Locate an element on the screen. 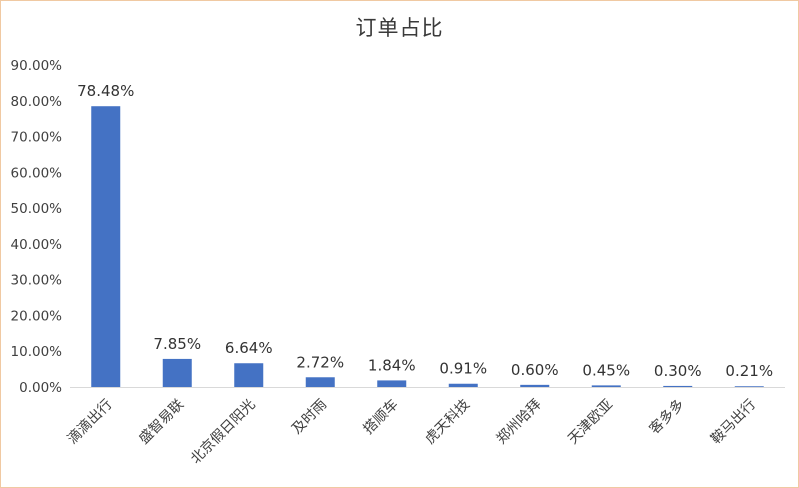 The height and width of the screenshot is (488, 799). chart-title: 订单占比 is located at coordinates (399, 28).